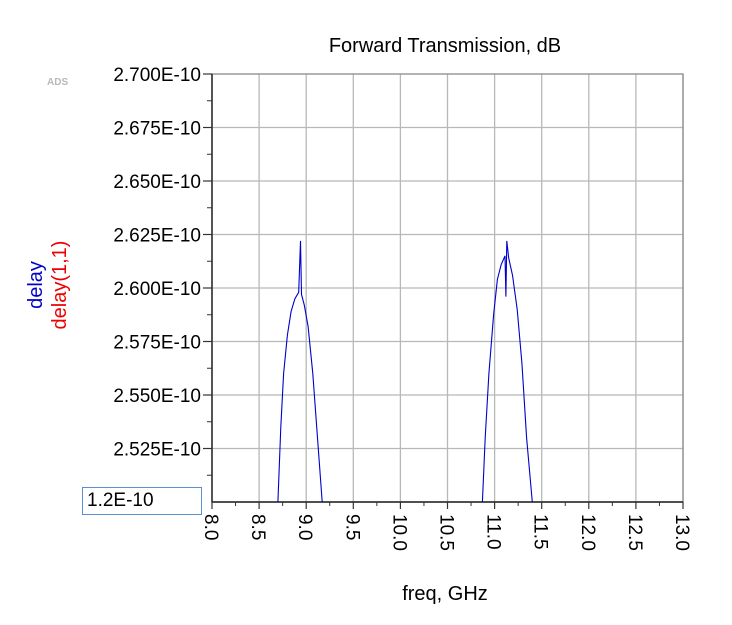 This screenshot has height=625, width=732. Describe the element at coordinates (634, 532) in the screenshot. I see `x-tick-label: 12.5` at that location.